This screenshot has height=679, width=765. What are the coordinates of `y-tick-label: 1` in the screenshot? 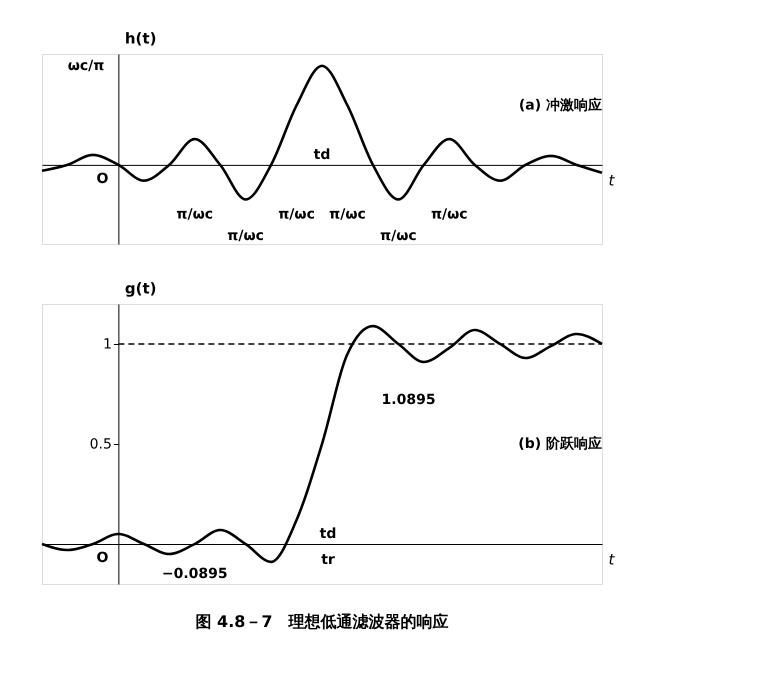 It's located at (107, 344).